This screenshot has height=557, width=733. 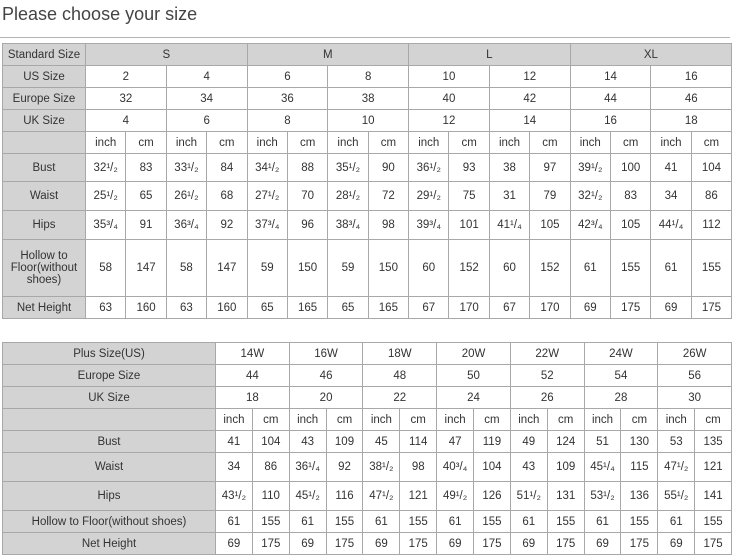 I want to click on size-row: US Size 2 4 6 8 10 12 14 16, so click(x=367, y=76).